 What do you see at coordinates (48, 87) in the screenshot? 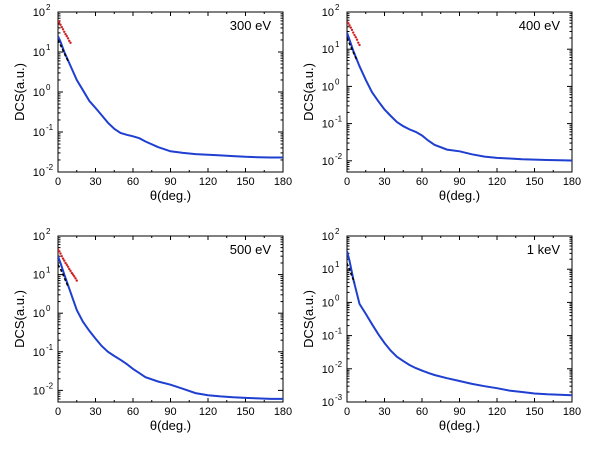
I see `y-tick-exponent: 0` at bounding box center [48, 87].